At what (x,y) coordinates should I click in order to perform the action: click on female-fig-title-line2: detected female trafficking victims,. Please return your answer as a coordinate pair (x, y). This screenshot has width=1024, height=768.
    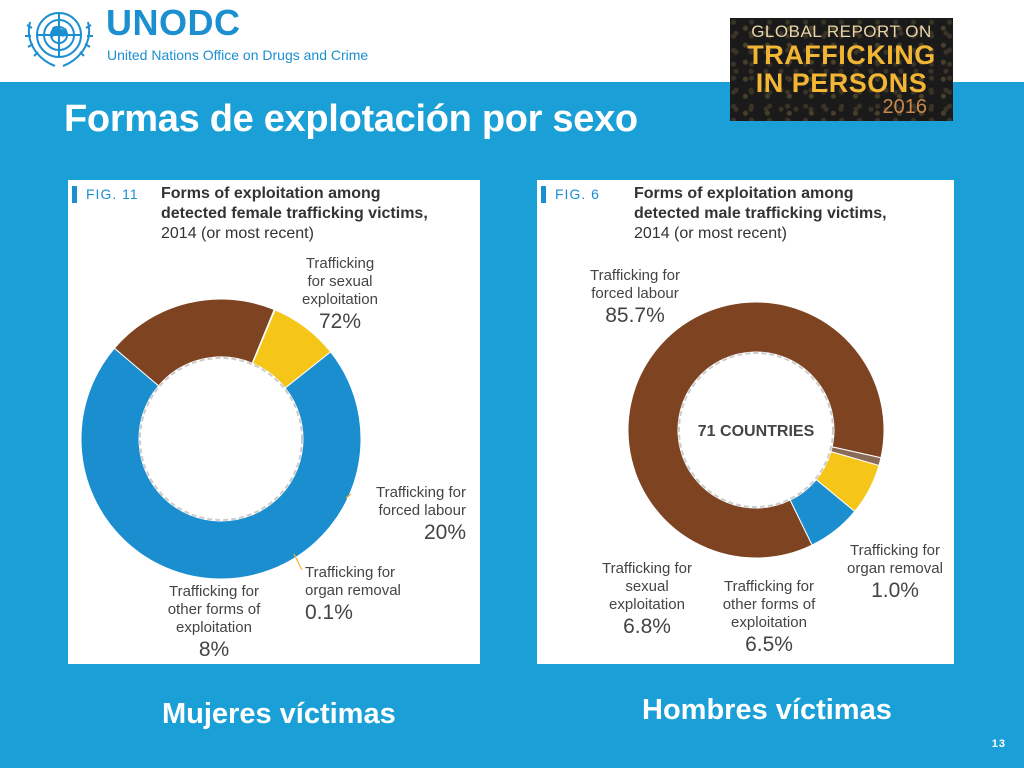
    Looking at the image, I should click on (294, 213).